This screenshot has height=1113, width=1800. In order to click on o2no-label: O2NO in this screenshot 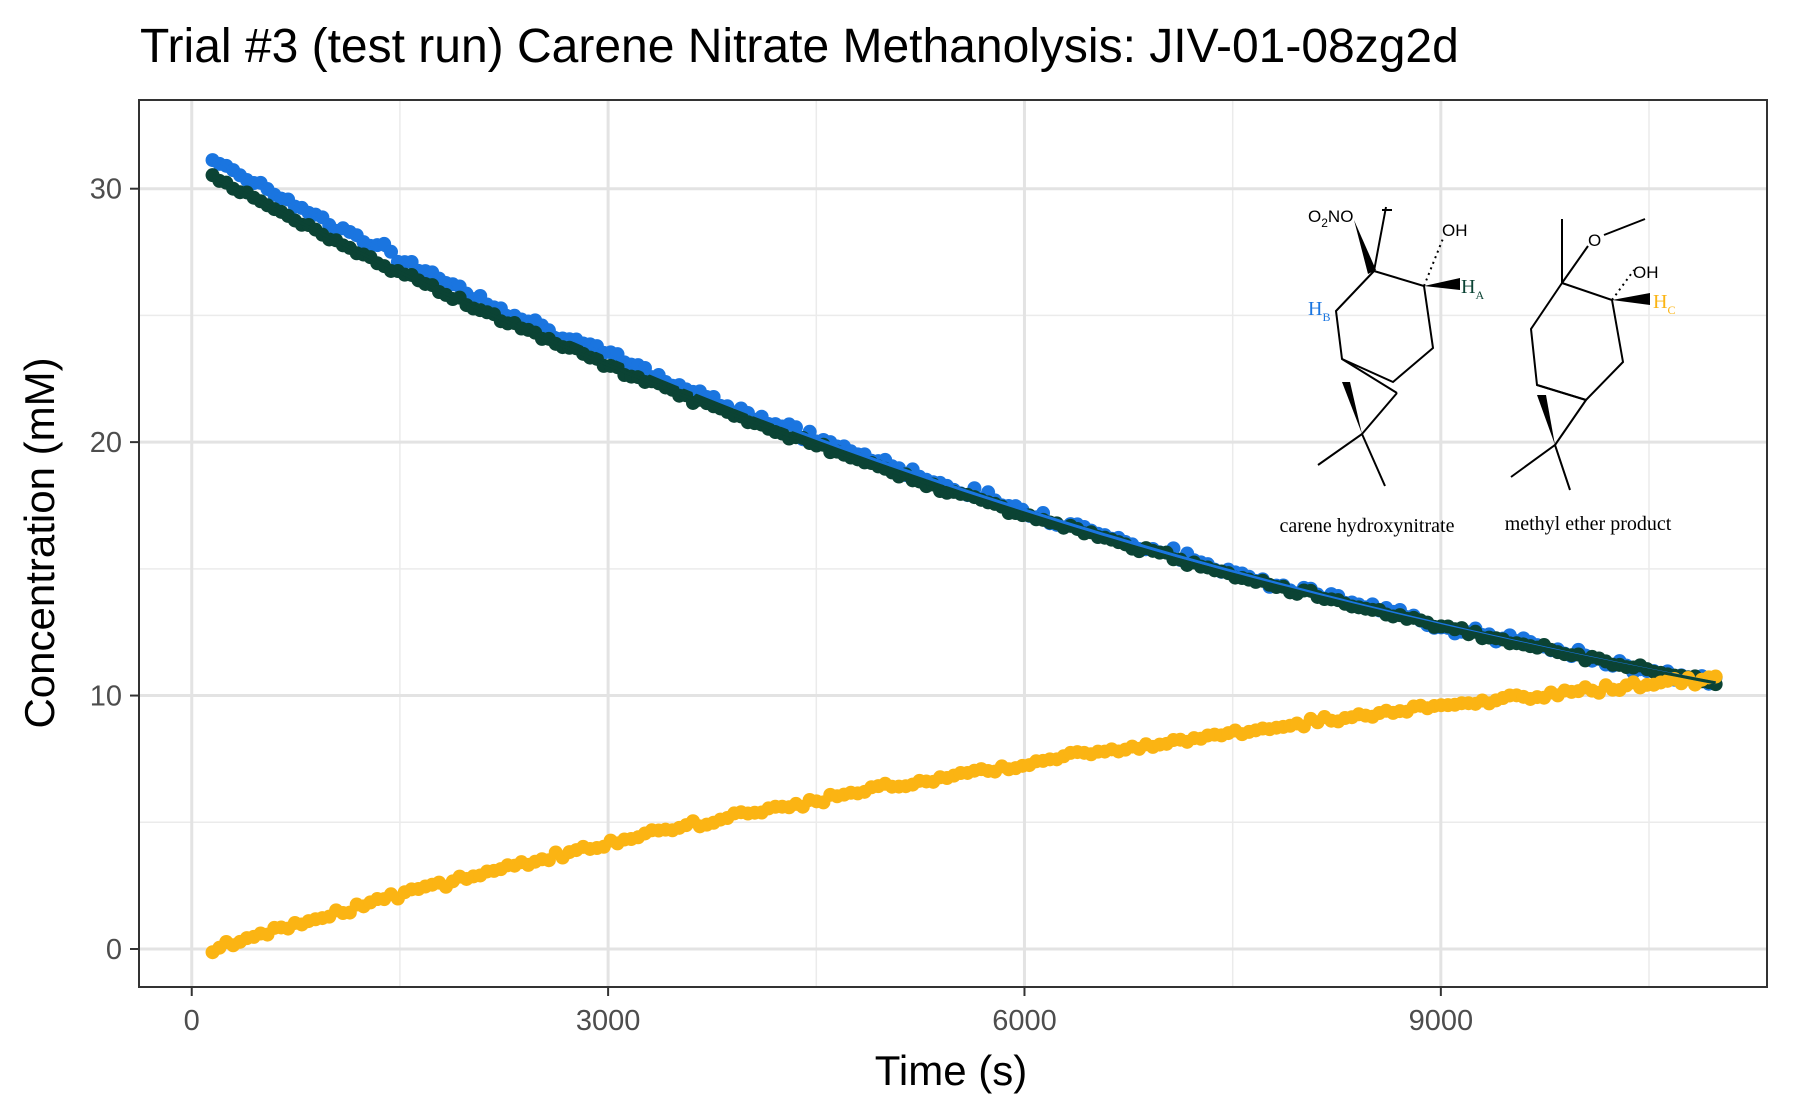, I will do `click(1330, 218)`.